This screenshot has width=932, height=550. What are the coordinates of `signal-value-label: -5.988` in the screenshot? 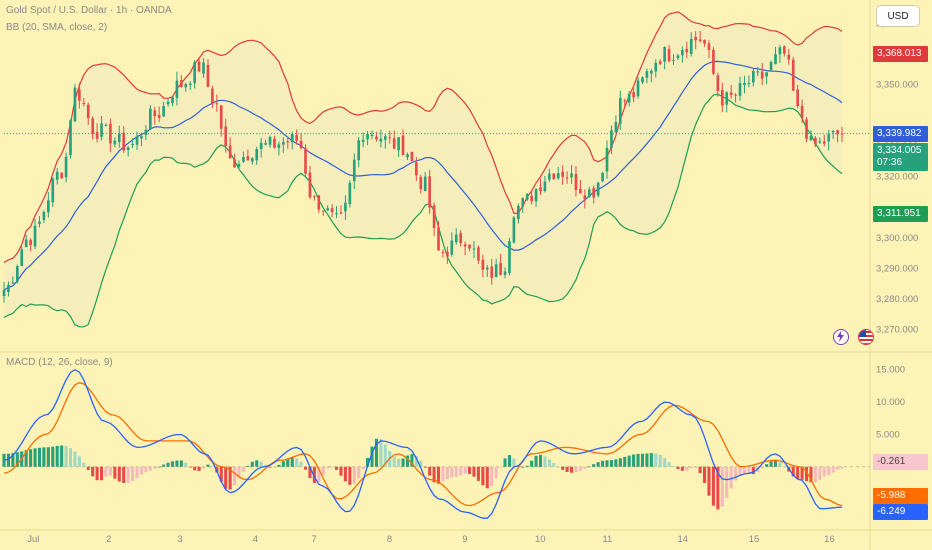 It's located at (900, 496).